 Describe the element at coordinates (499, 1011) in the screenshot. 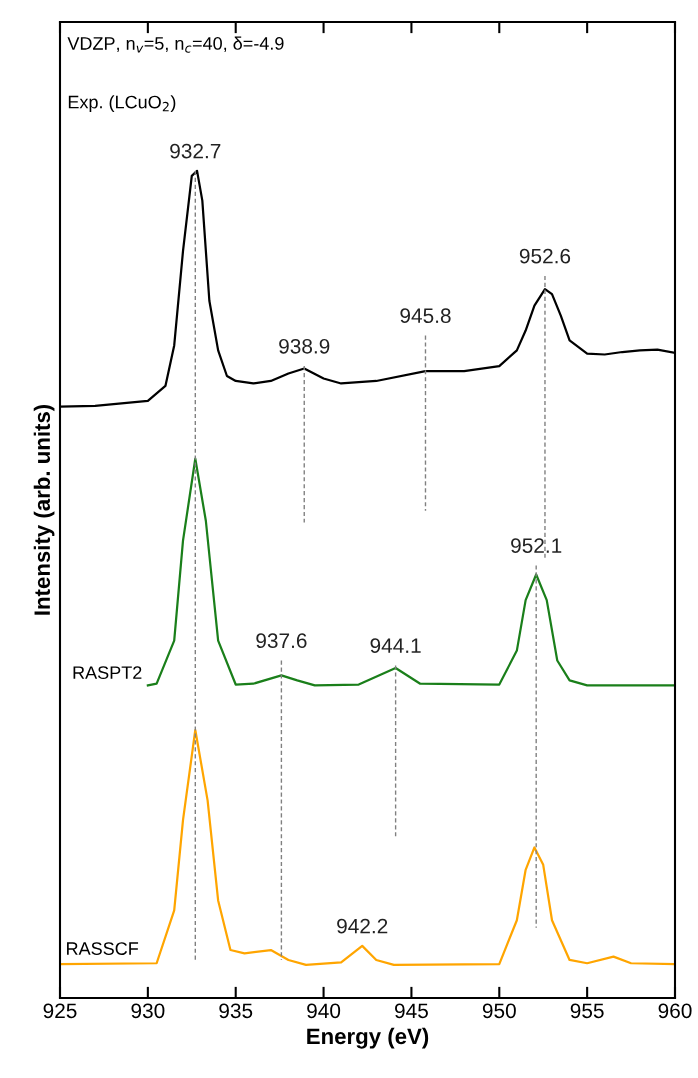

I see `x-tick-label: 950` at that location.